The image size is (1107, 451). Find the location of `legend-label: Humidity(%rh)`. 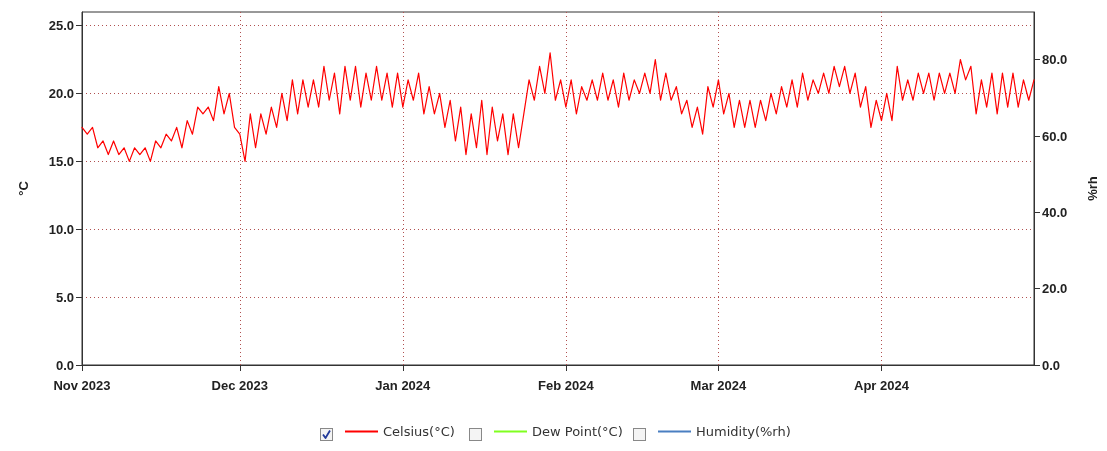

legend-label: Humidity(%rh) is located at coordinates (743, 431).